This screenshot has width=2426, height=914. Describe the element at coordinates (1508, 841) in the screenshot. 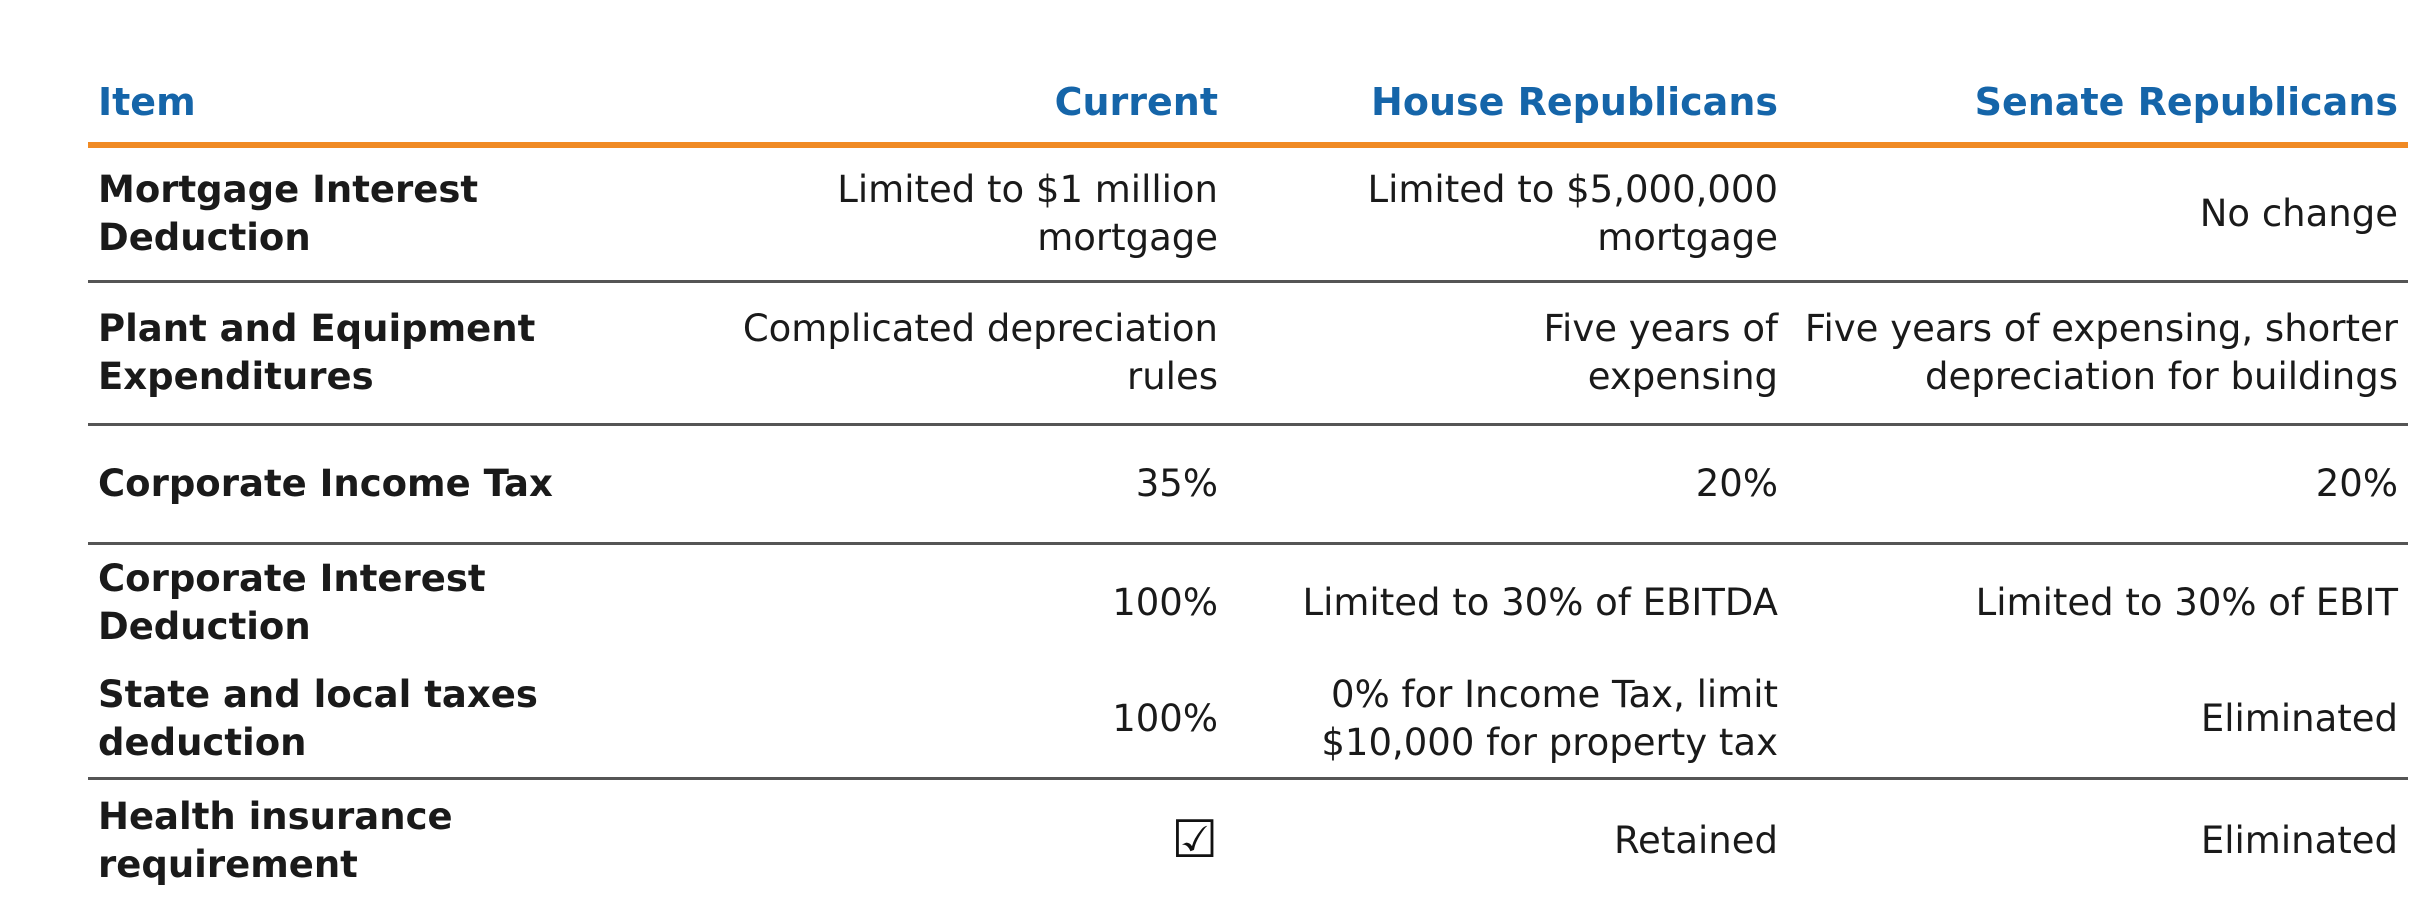

I see `house-cell: Retained` at that location.